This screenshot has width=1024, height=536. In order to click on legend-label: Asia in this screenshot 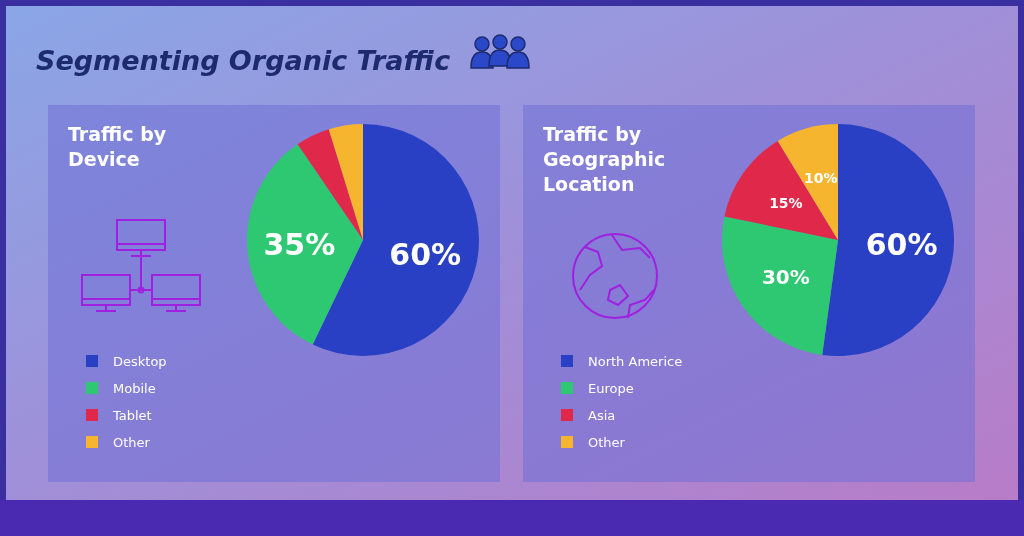, I will do `click(602, 415)`.